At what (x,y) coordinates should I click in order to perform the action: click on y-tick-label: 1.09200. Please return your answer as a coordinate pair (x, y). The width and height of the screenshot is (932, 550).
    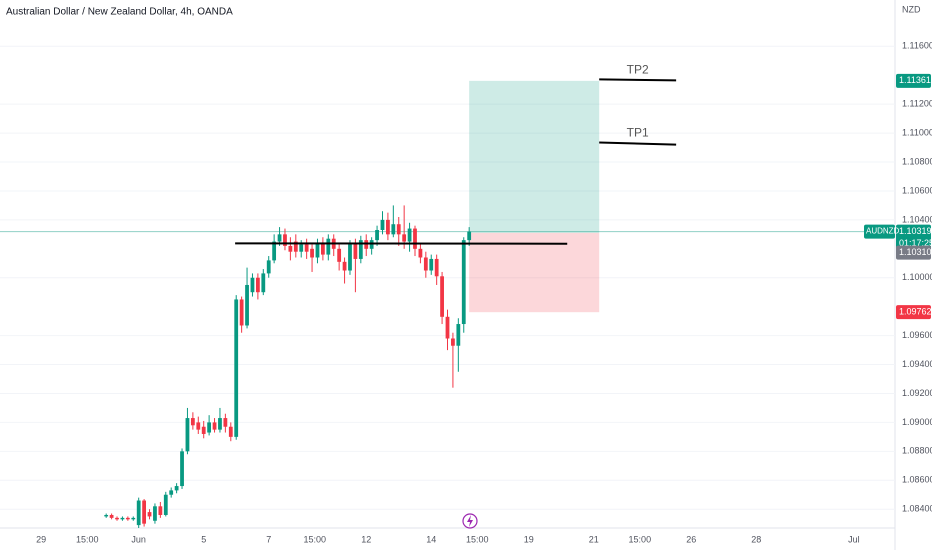
    Looking at the image, I should click on (917, 393).